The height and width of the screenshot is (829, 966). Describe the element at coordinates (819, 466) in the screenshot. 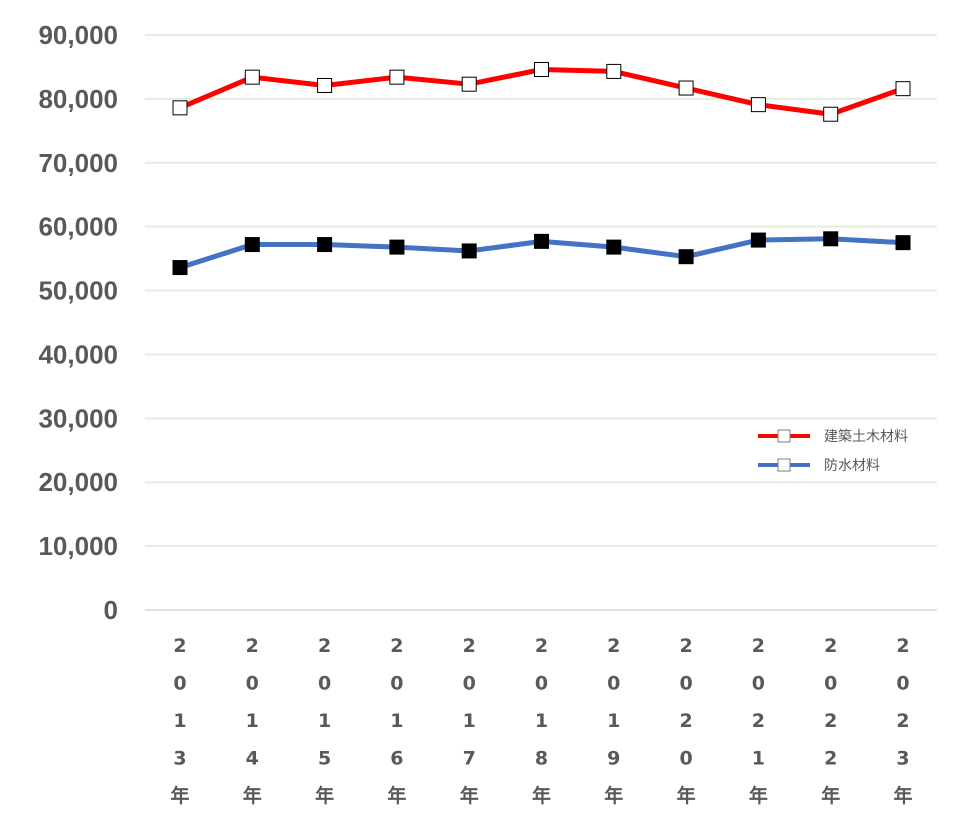

I see `legend-item: 防水材料` at that location.